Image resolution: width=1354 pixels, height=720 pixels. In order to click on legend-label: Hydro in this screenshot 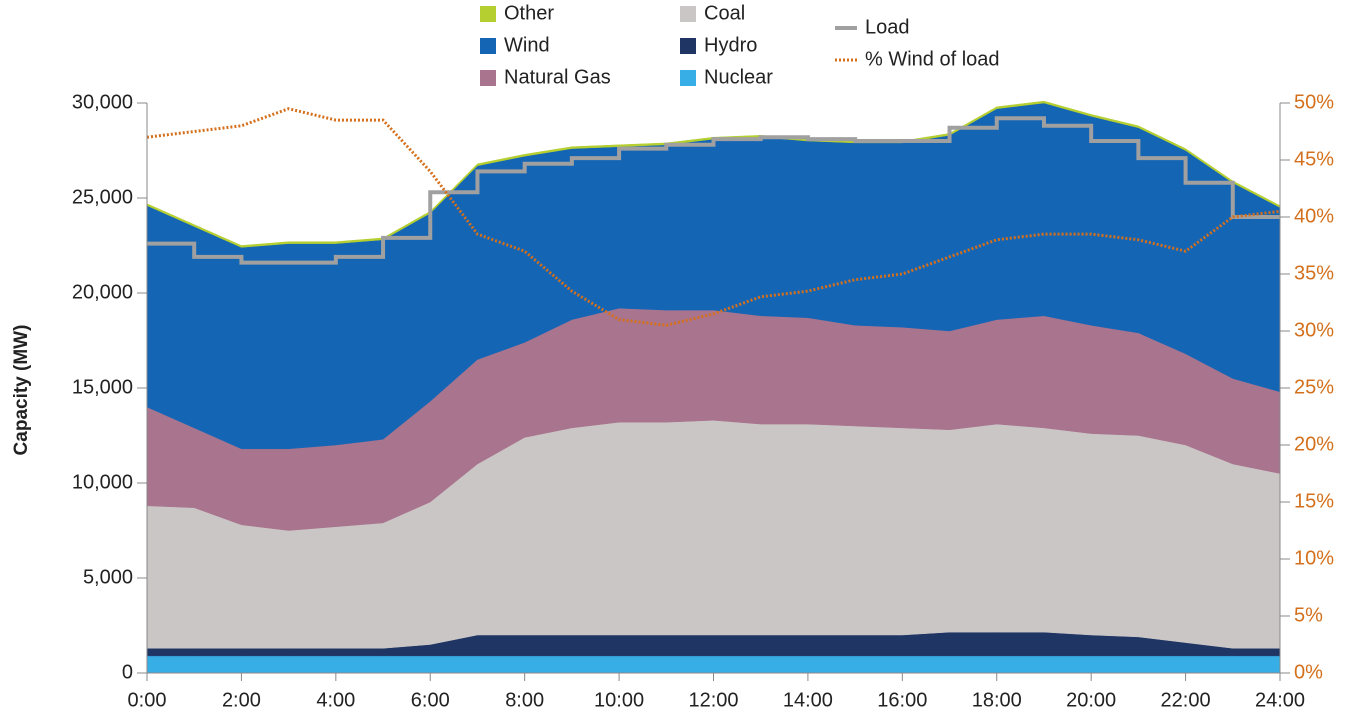, I will do `click(730, 45)`.